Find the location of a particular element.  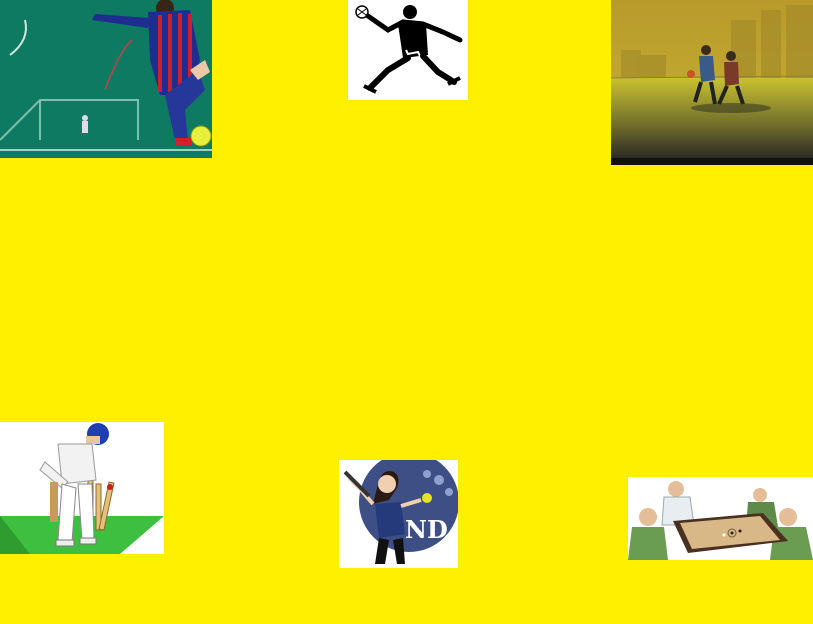

softball-girl-player-icon: ND is located at coordinates (398, 514).